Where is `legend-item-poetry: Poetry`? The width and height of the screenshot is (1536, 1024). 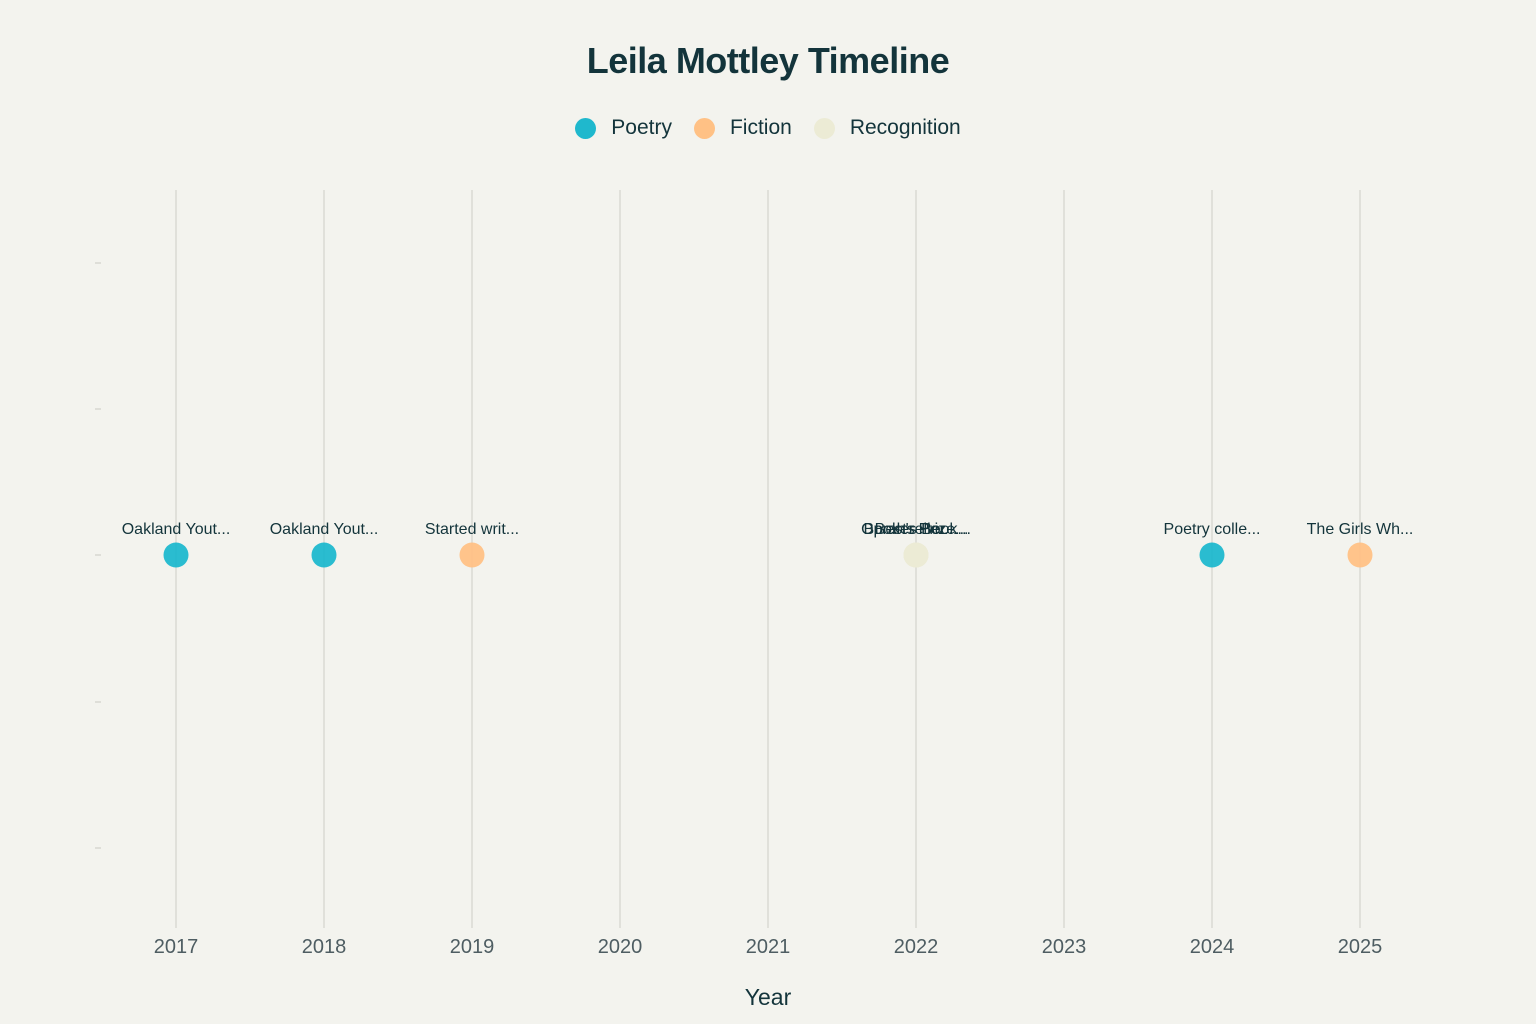 legend-item-poetry: Poetry is located at coordinates (623, 128).